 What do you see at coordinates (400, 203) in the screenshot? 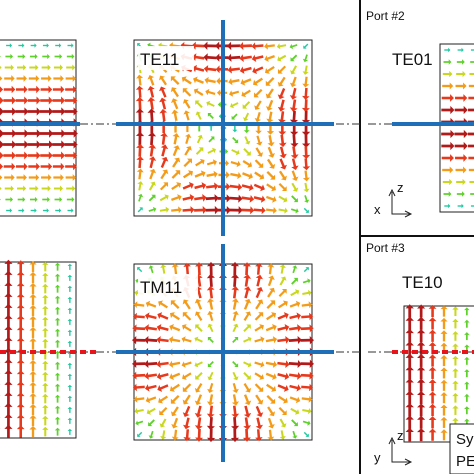
I see `axes-port2` at bounding box center [400, 203].